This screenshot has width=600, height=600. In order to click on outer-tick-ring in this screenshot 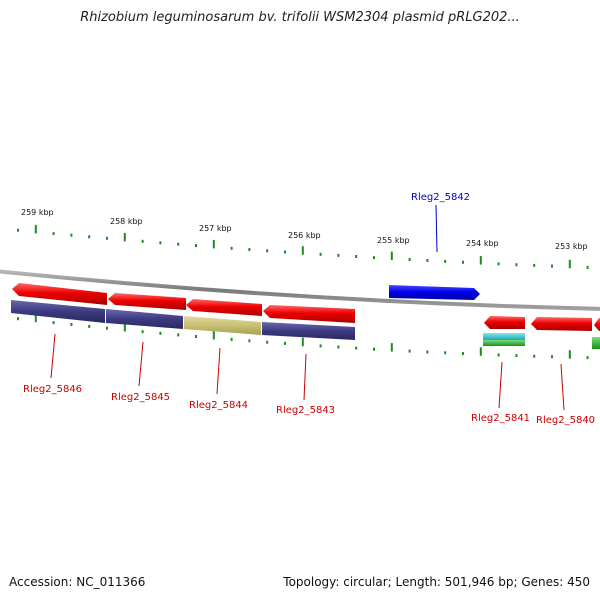, I will do `click(303, 246)`.